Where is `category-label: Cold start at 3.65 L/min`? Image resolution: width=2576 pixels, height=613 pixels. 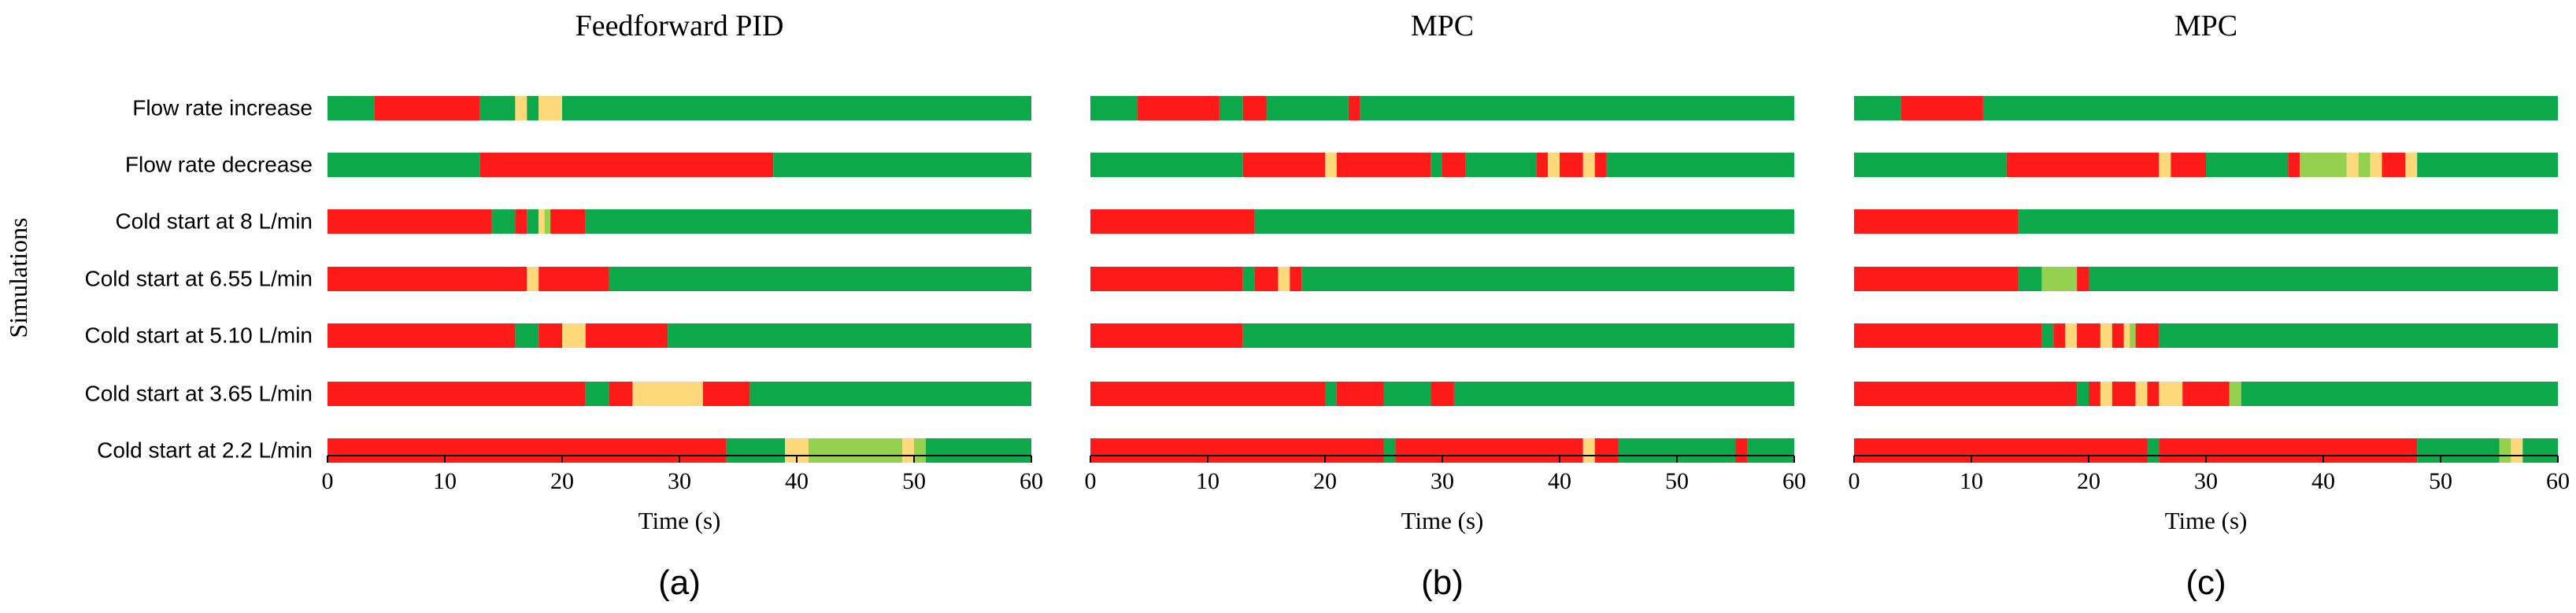
category-label: Cold start at 3.65 L/min is located at coordinates (199, 394).